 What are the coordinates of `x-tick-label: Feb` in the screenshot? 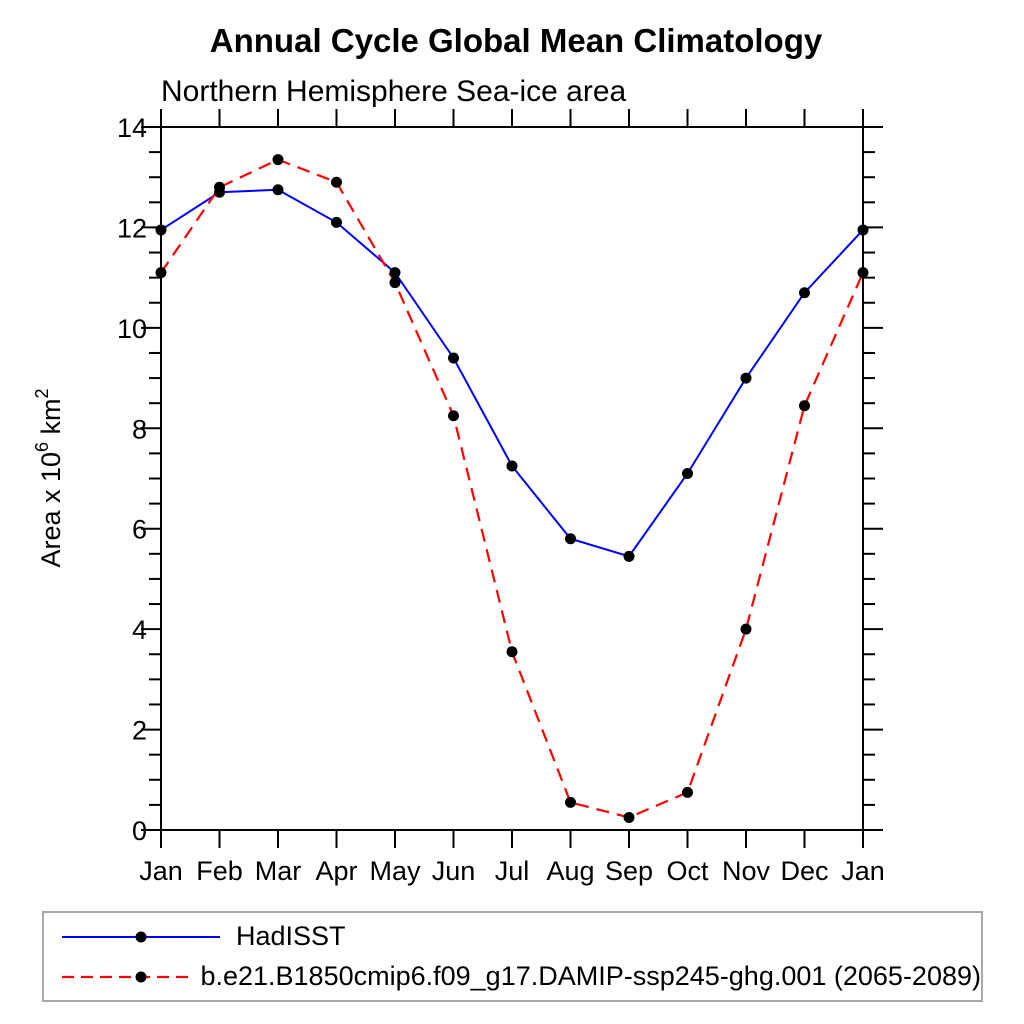 It's located at (219, 871).